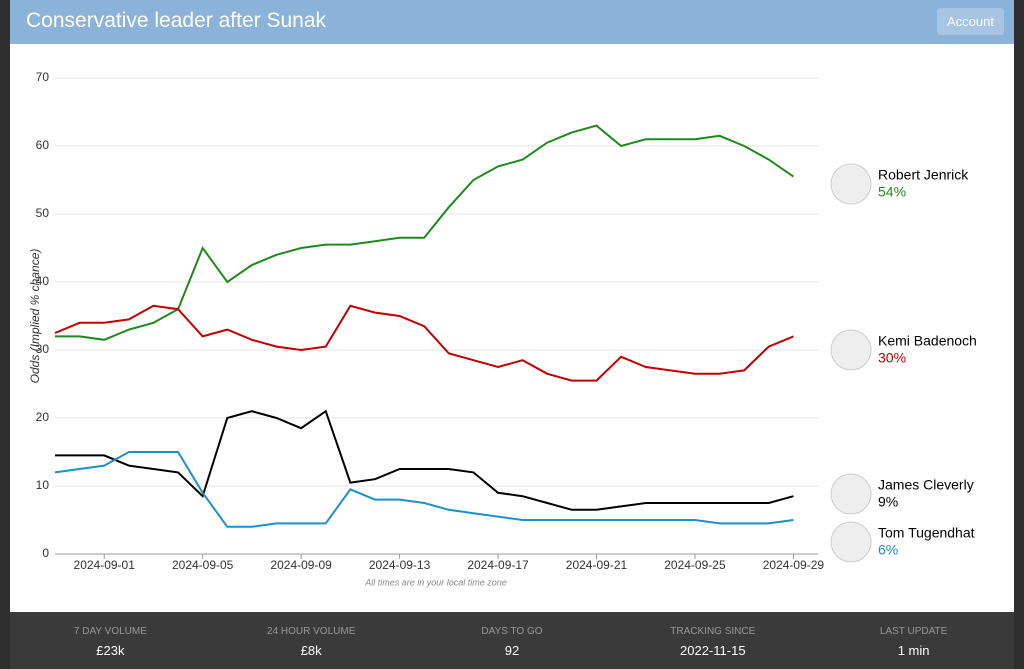  I want to click on legend-name: James Cleverly, so click(926, 485).